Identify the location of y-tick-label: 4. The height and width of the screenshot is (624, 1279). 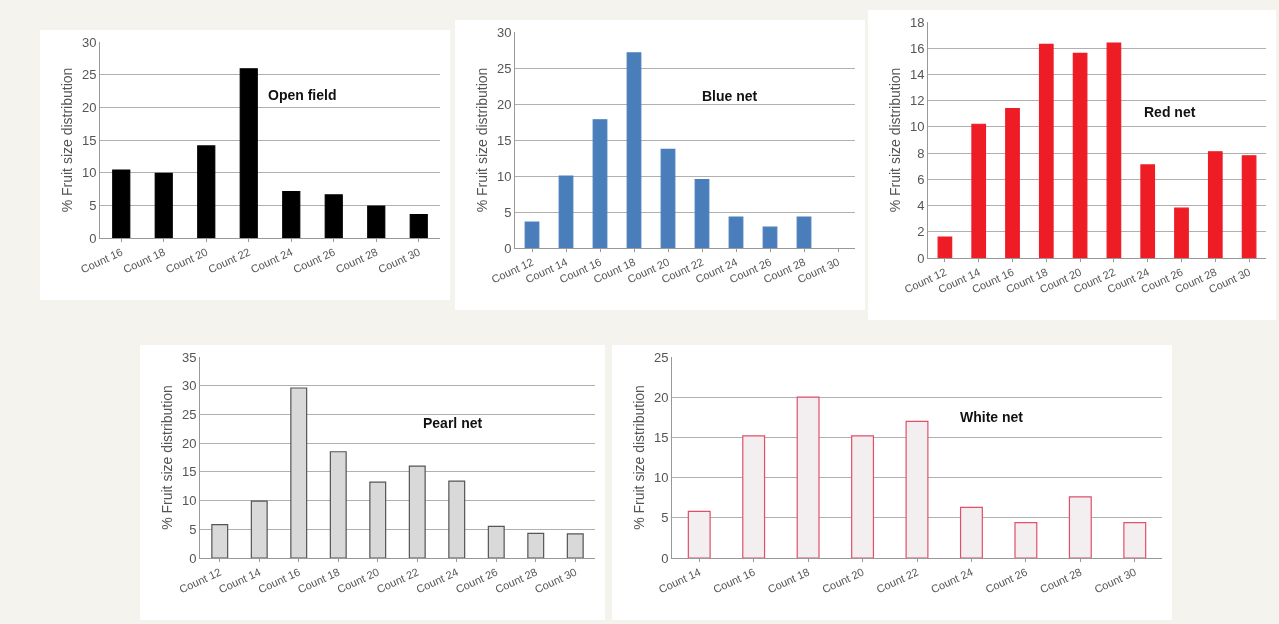
(921, 206).